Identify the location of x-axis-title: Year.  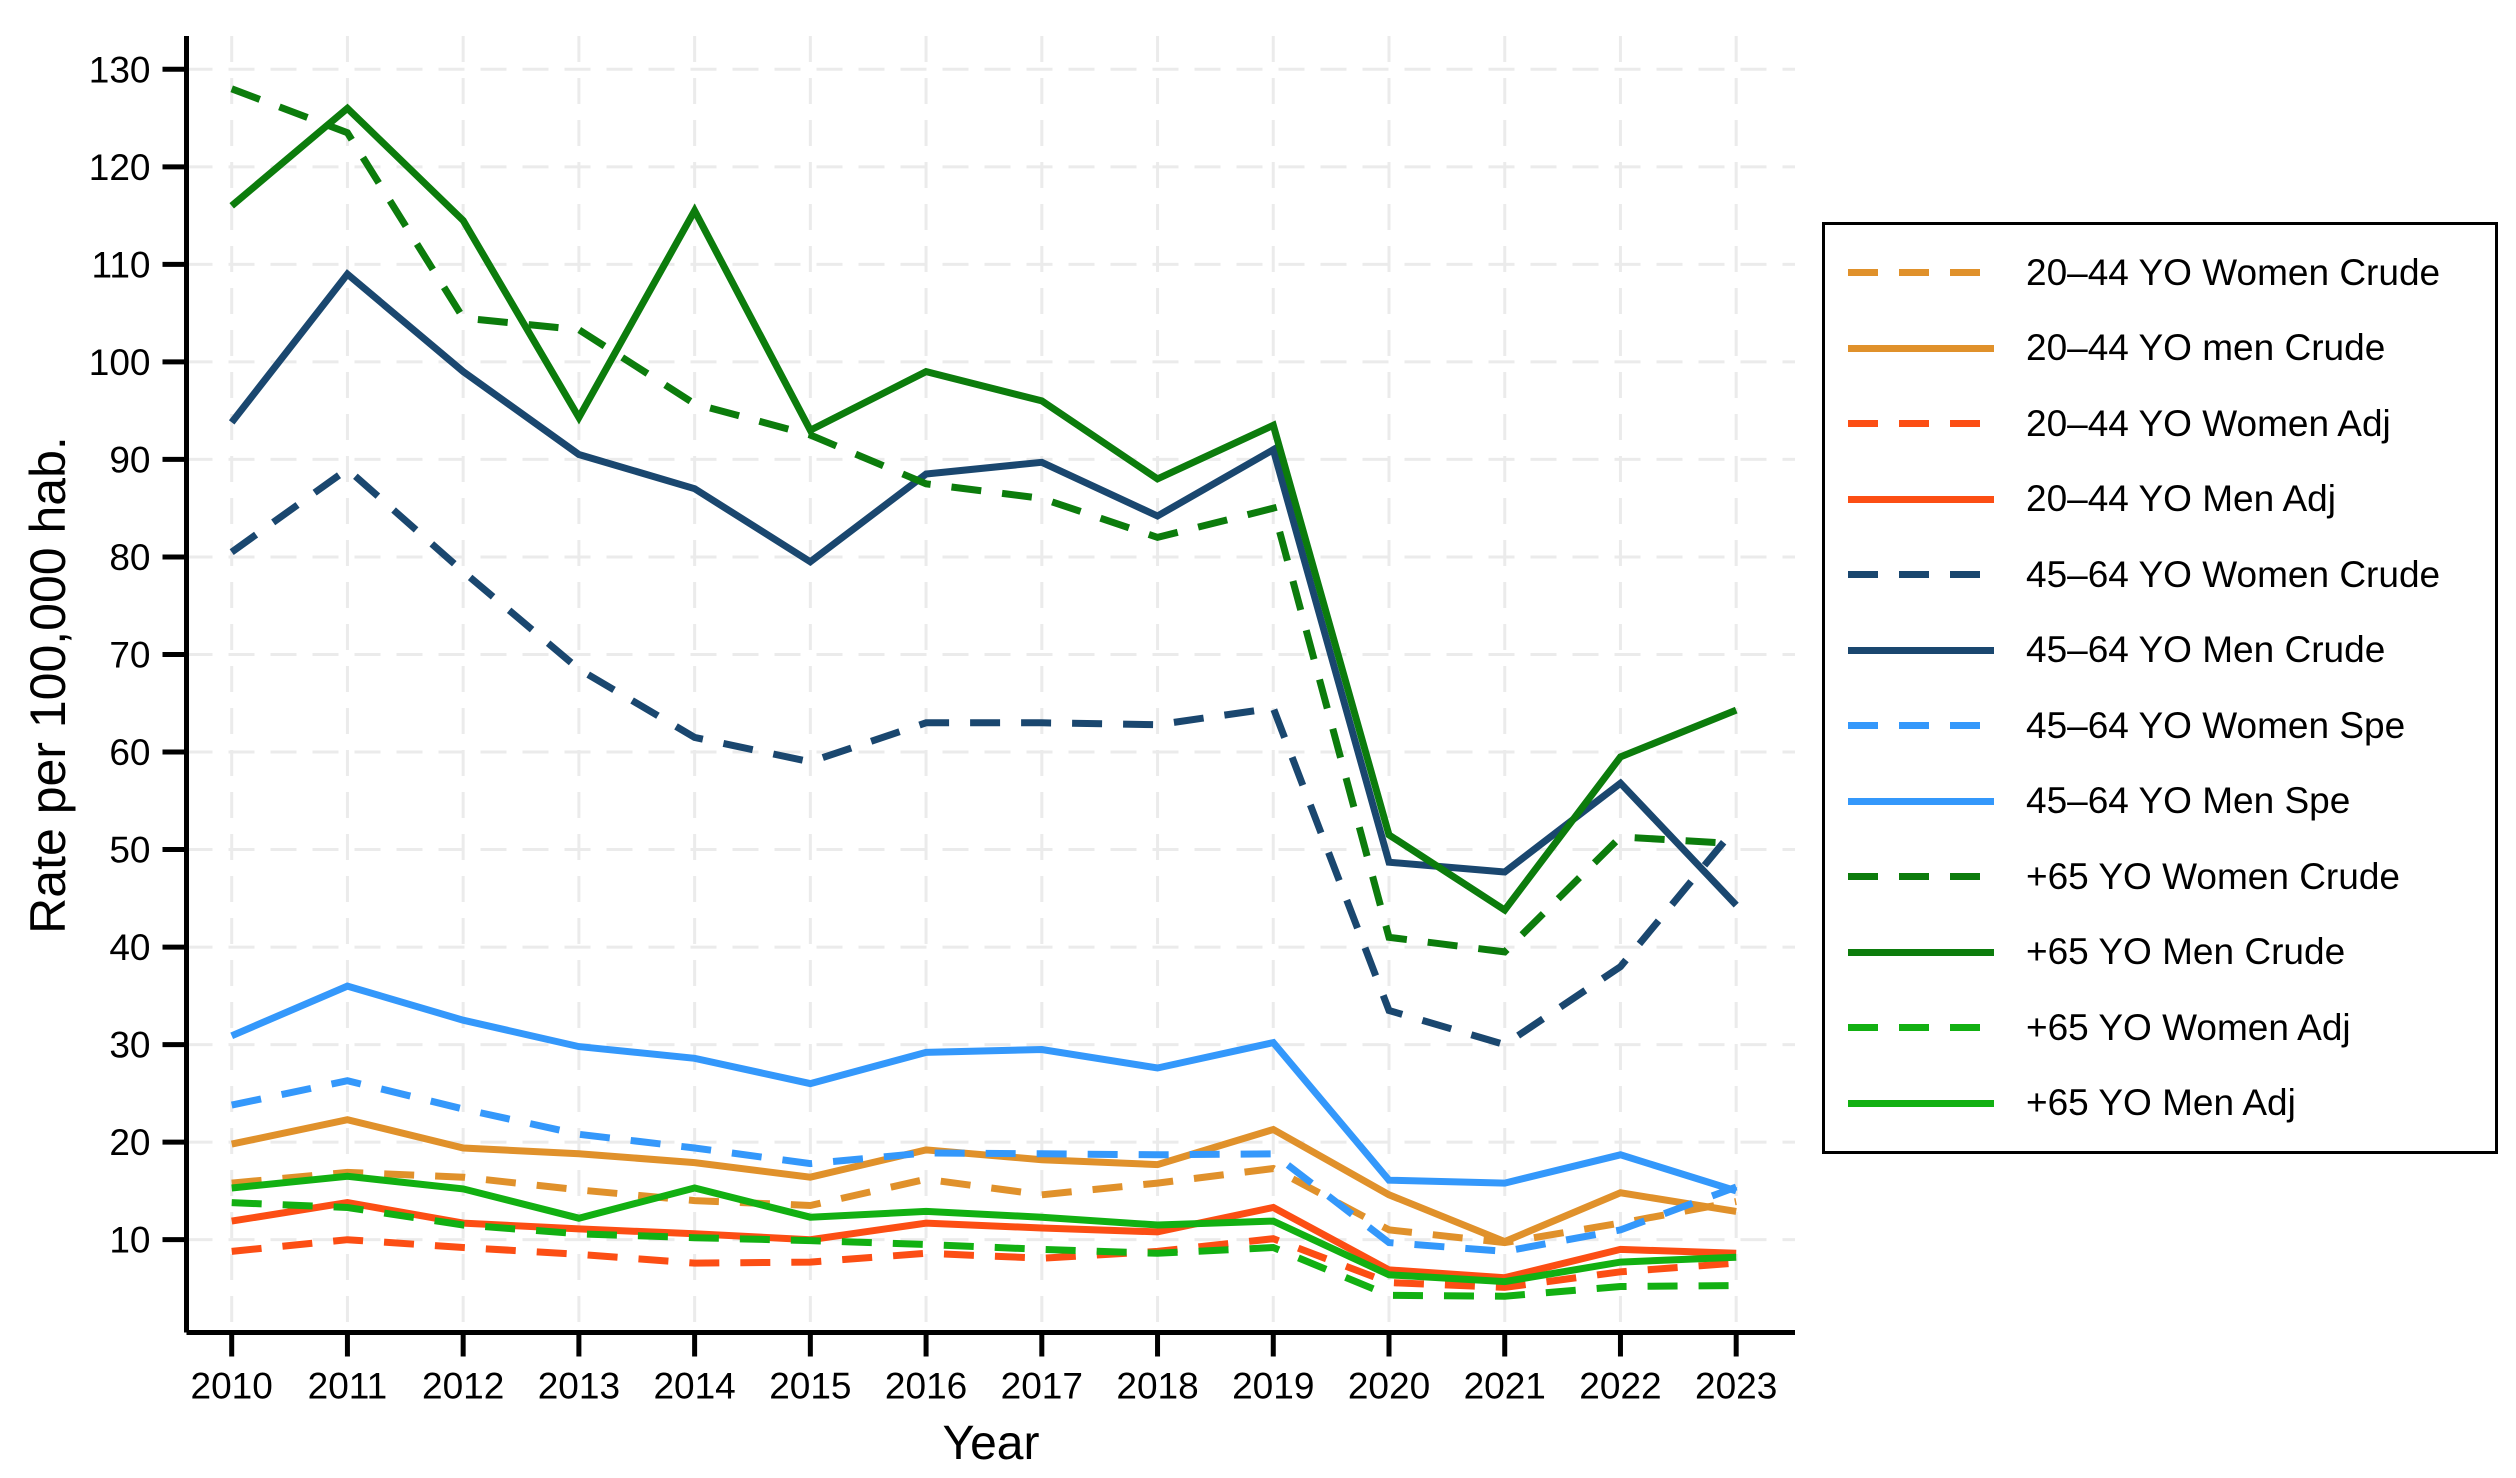
(991, 1443).